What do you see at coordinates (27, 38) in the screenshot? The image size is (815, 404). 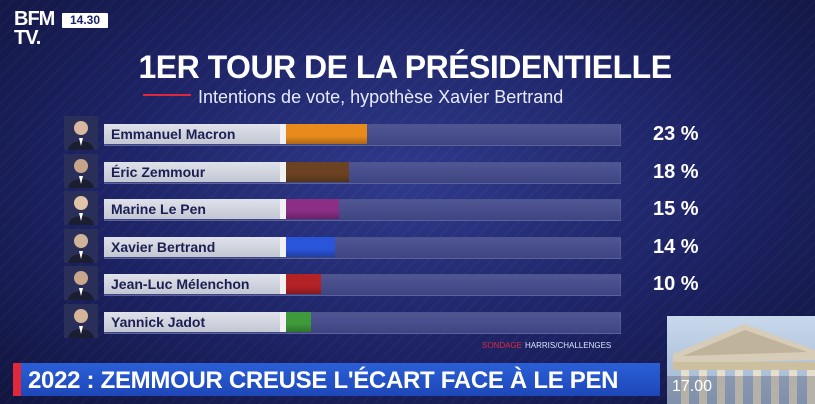 I see `logo-text-tv: TV.` at bounding box center [27, 38].